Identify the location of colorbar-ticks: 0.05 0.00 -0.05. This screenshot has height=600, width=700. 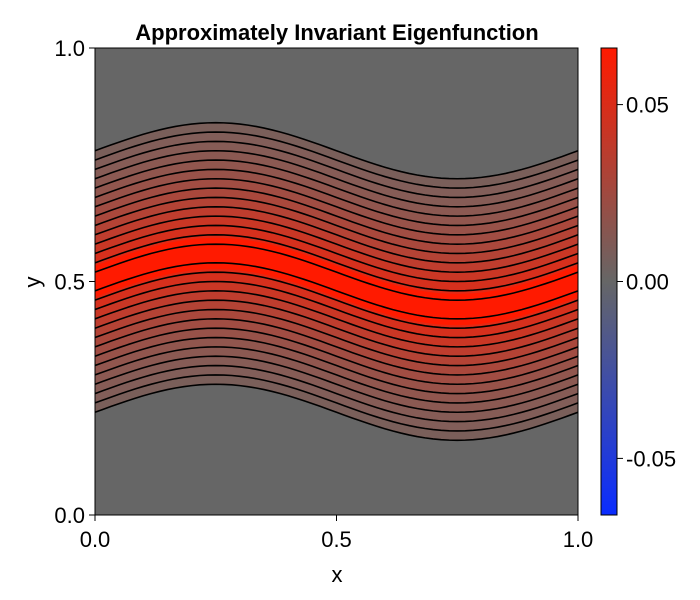
(646, 282).